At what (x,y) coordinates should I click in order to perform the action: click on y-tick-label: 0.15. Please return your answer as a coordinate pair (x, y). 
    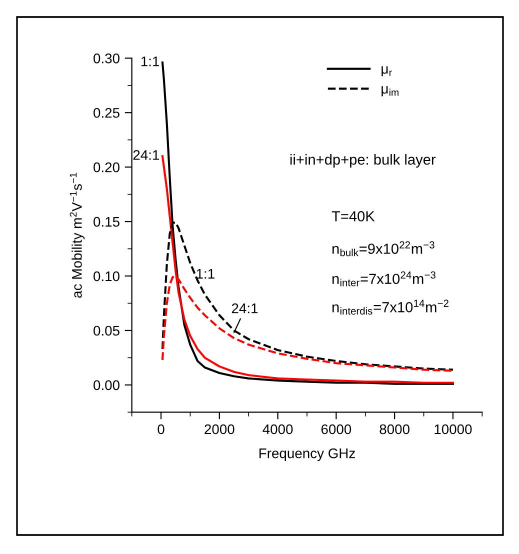
    Looking at the image, I should click on (107, 221).